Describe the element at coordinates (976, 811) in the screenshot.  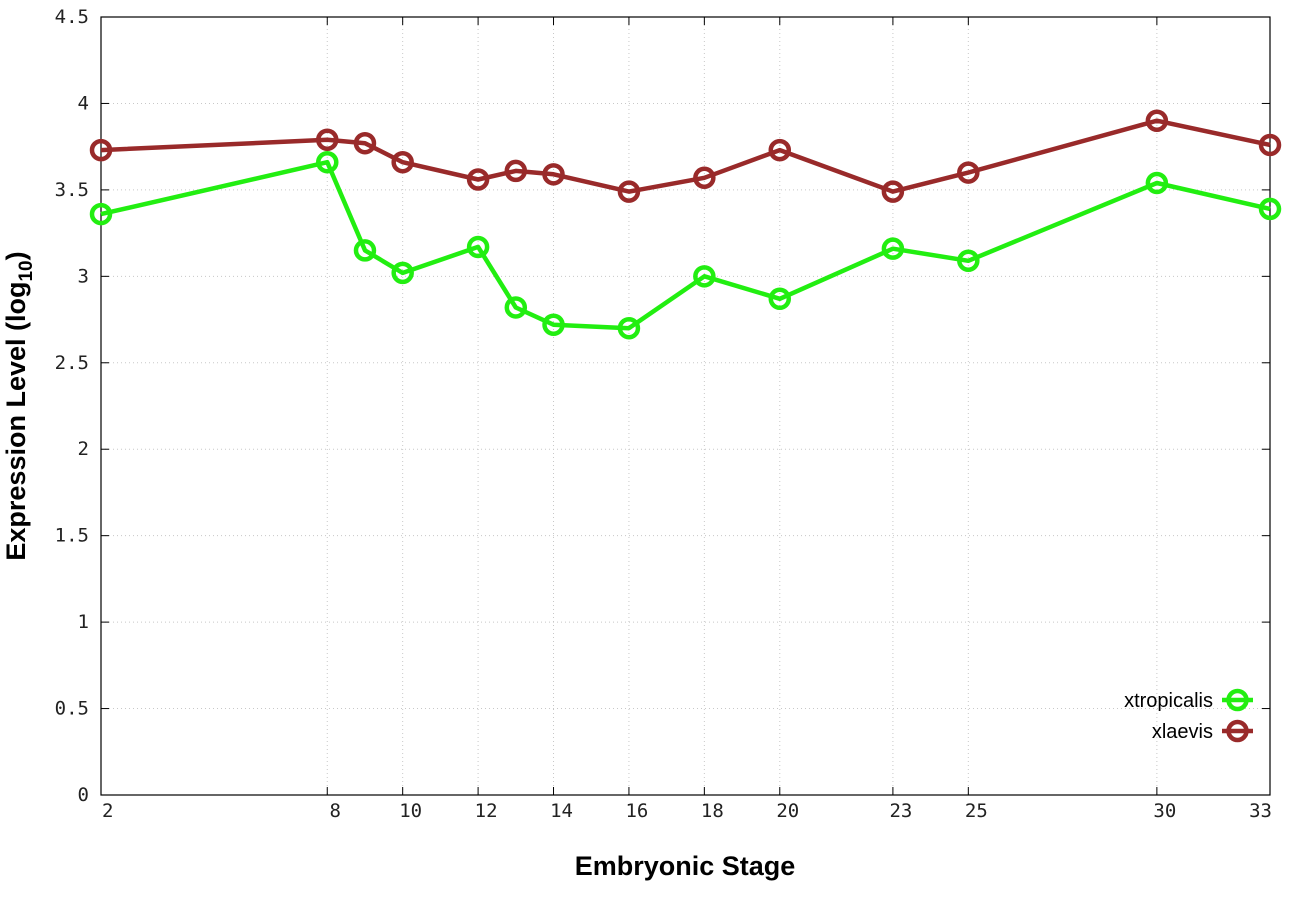
I see `x-tick-label: 25` at that location.